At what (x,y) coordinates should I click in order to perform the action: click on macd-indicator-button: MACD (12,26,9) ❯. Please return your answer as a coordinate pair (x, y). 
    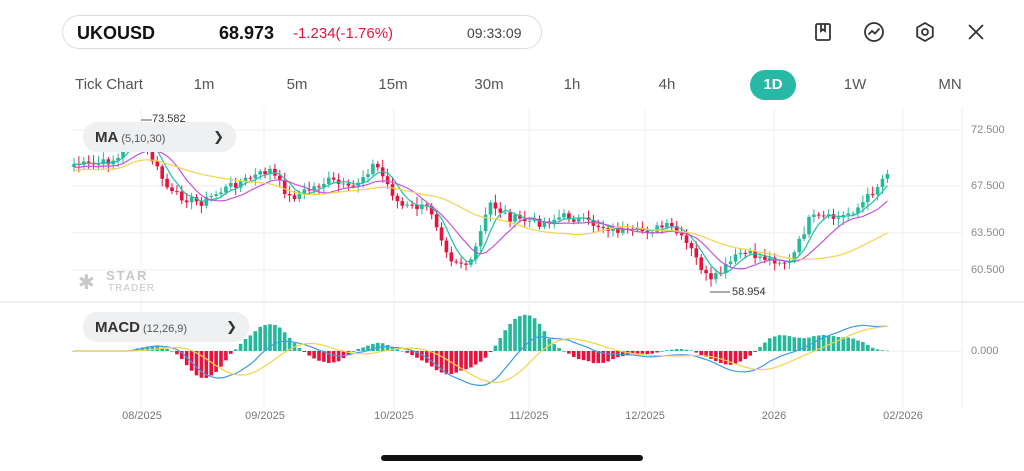
    Looking at the image, I should click on (166, 327).